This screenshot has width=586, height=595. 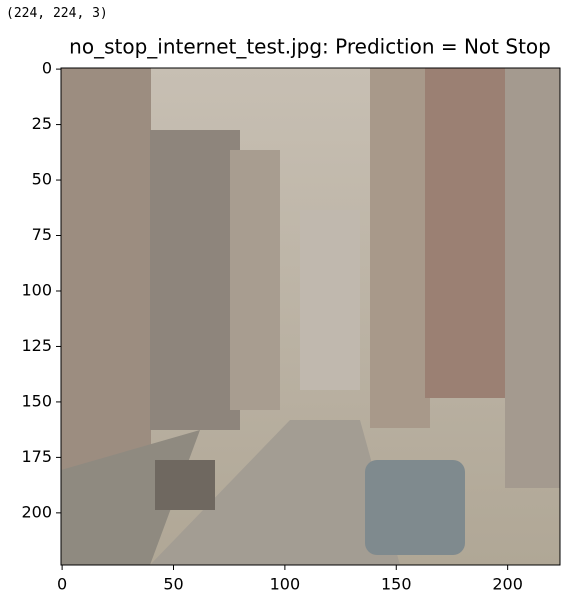 What do you see at coordinates (42, 234) in the screenshot?
I see `y-tick-label: 75` at bounding box center [42, 234].